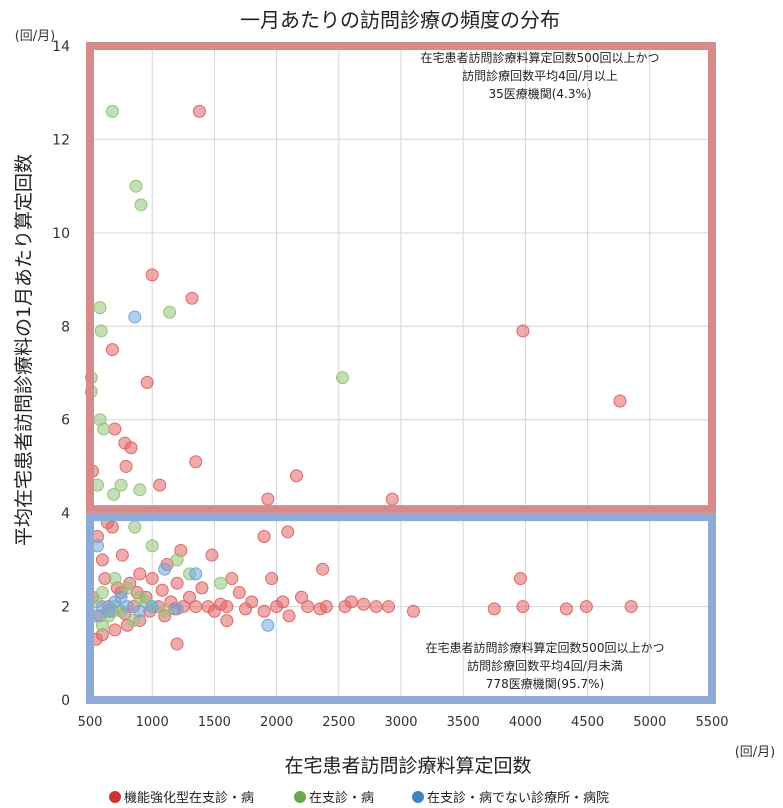 This screenshot has width=783, height=808. I want to click on legend-label: 機能強化型在支診・病, so click(189, 798).